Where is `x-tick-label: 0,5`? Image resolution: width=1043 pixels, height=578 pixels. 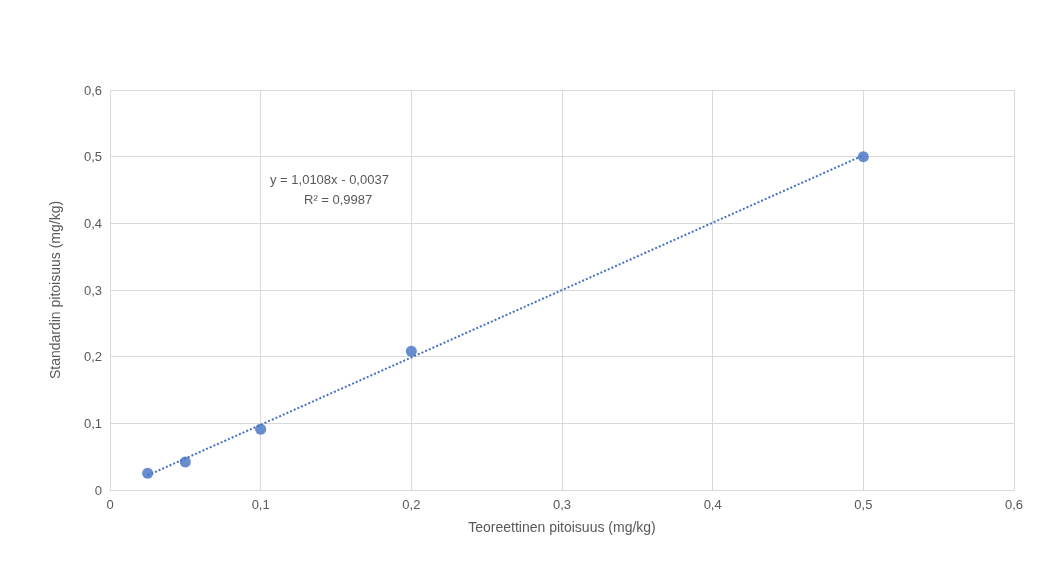
x-tick-label: 0,5 is located at coordinates (863, 504).